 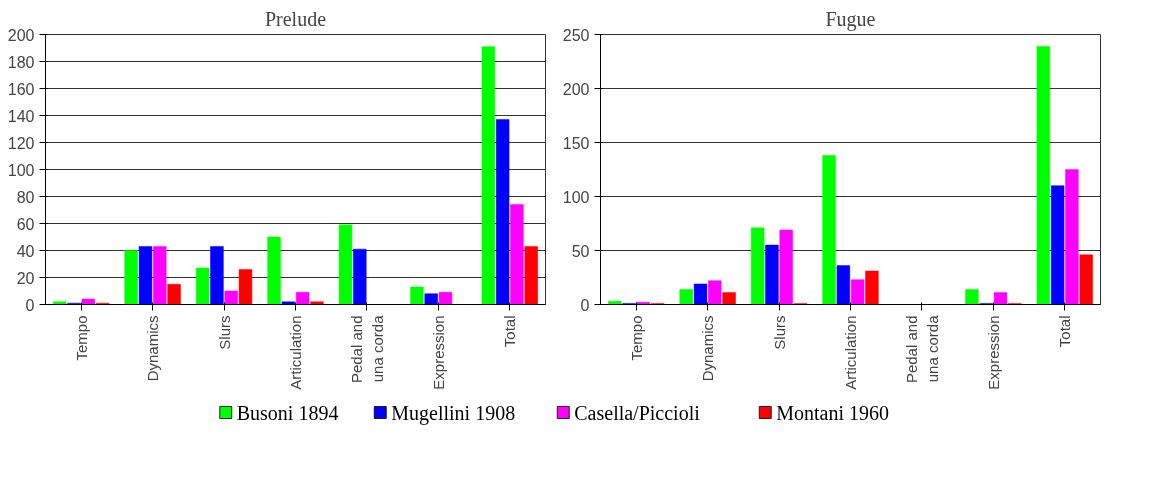 I want to click on legend-label: Busoni 1894, so click(x=287, y=412).